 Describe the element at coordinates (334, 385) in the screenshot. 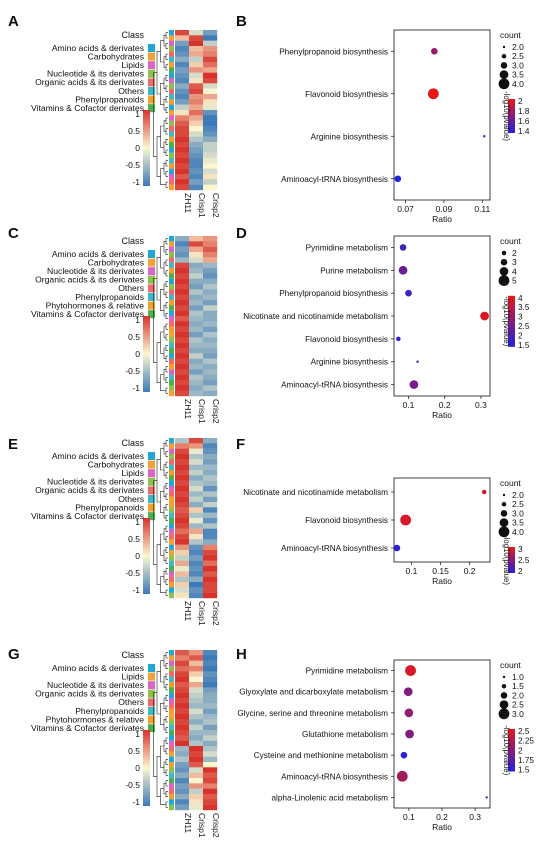

I see `pathway-label: Aminoacyl-tRNA biosynthesis` at that location.